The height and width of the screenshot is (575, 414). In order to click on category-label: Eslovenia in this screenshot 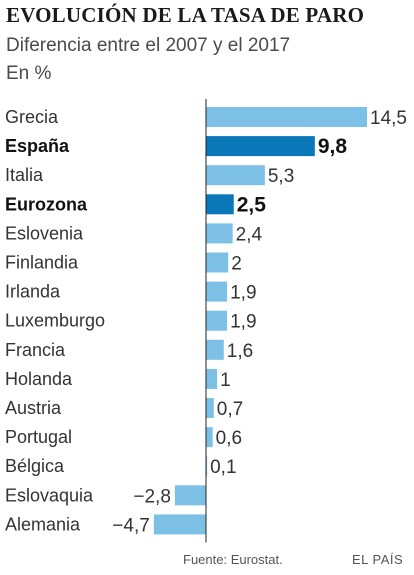, I will do `click(44, 233)`.